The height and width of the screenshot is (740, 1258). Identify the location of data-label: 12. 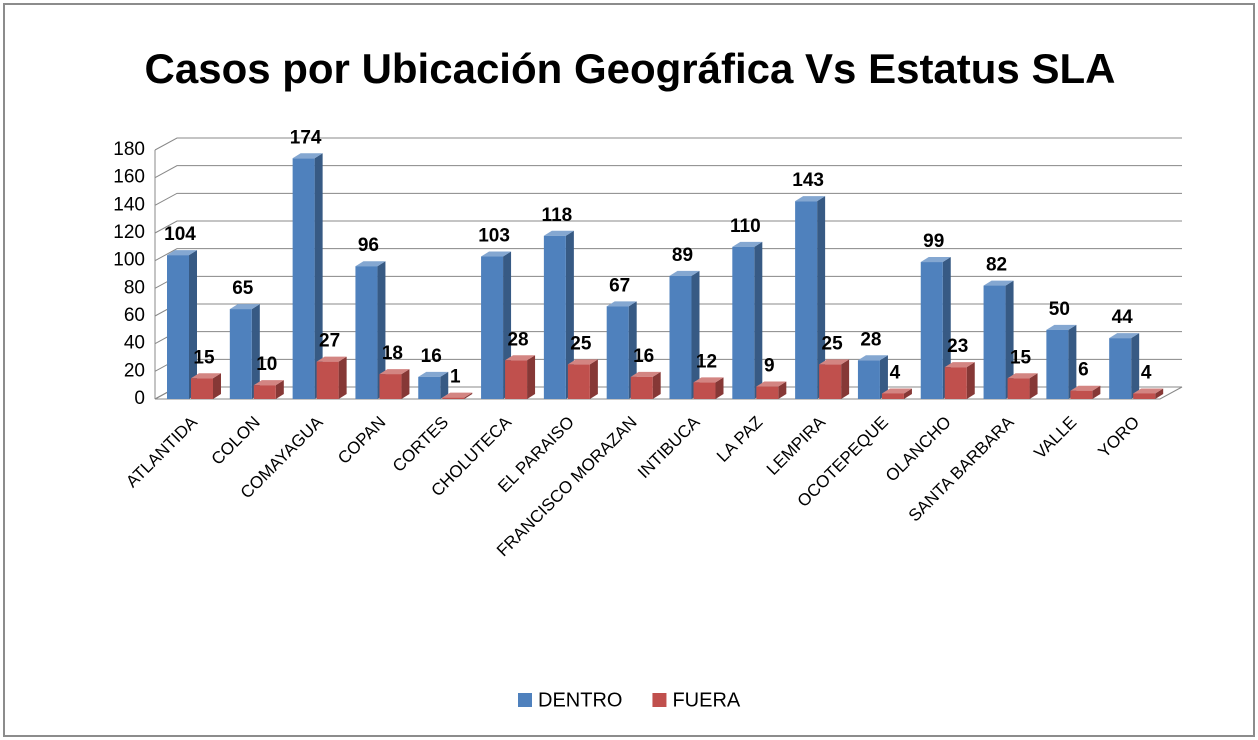
(706, 361).